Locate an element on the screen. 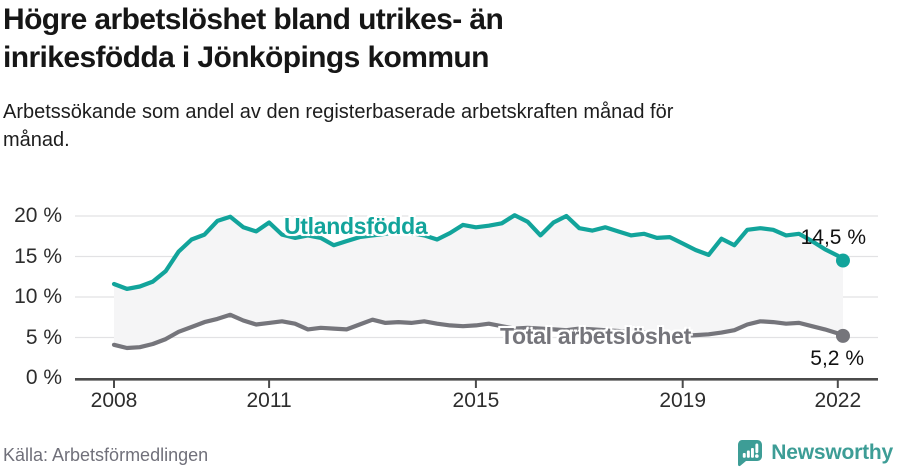 The height and width of the screenshot is (474, 900). x-tick-label: 2022 is located at coordinates (838, 400).